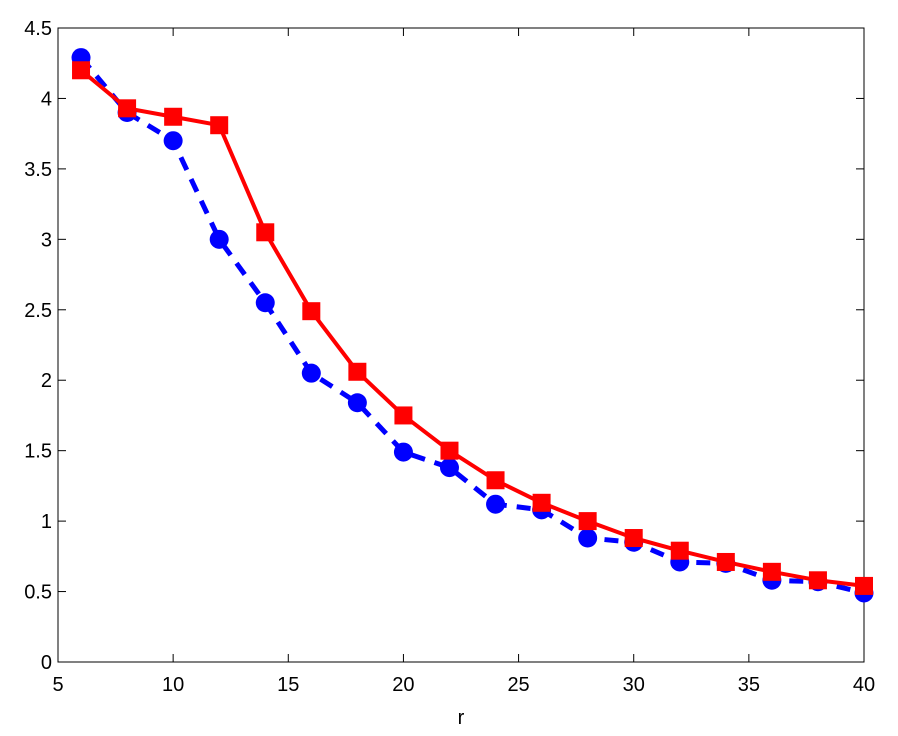 The height and width of the screenshot is (736, 898). Describe the element at coordinates (403, 685) in the screenshot. I see `x-tick-label: 20` at that location.